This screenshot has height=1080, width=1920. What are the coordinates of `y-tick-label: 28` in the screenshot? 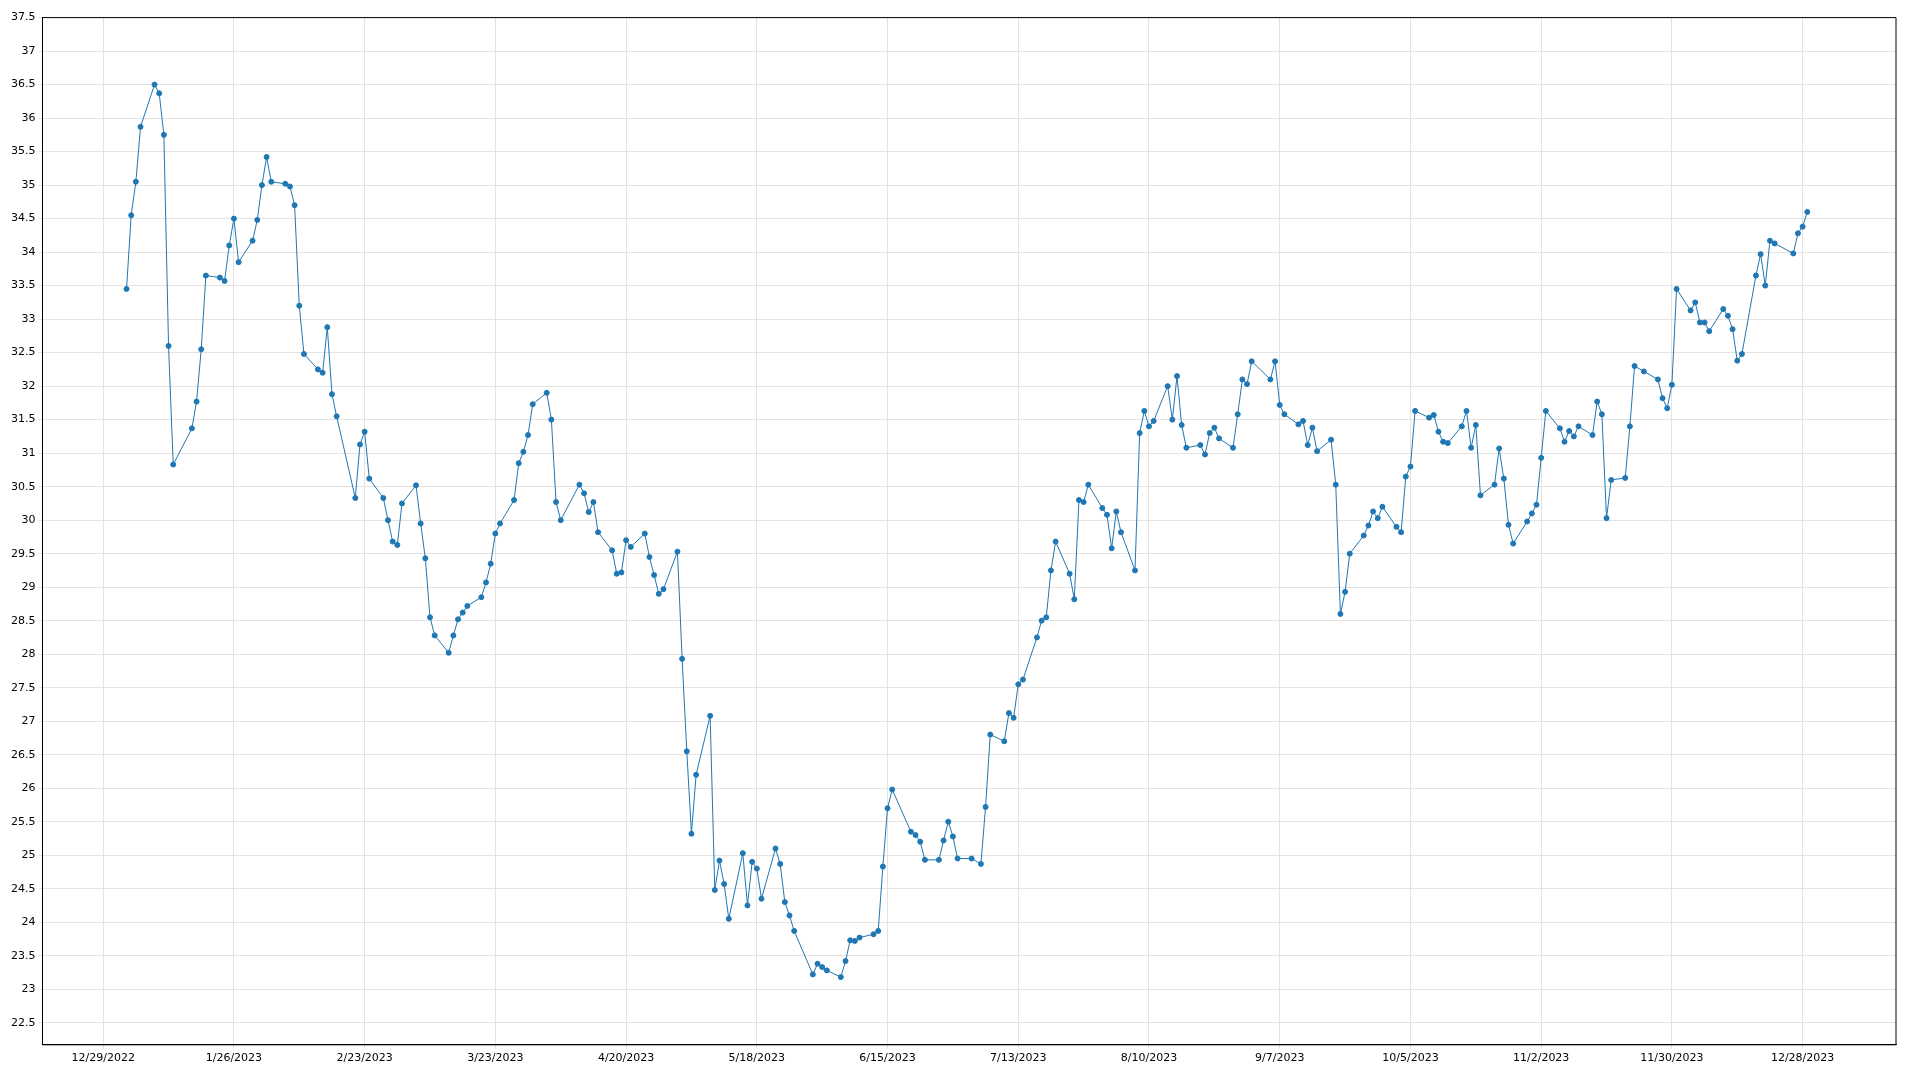 It's located at (28, 654).